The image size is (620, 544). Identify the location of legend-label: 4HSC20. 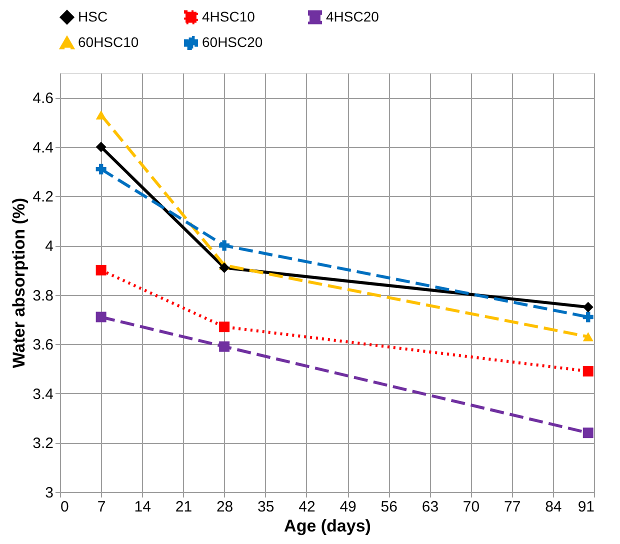
(353, 16).